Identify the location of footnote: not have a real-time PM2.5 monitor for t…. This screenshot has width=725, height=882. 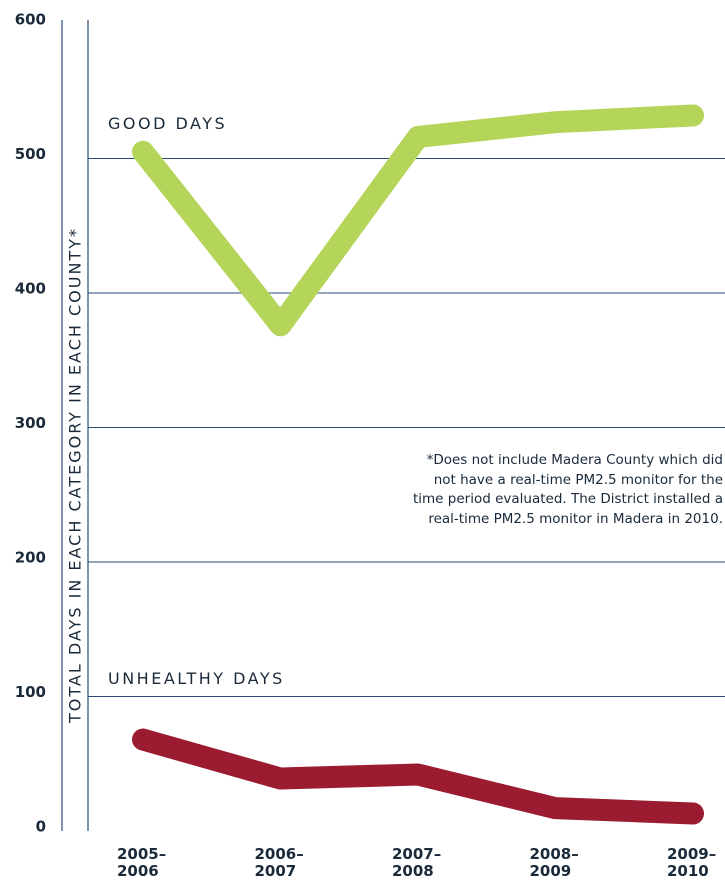
(578, 479).